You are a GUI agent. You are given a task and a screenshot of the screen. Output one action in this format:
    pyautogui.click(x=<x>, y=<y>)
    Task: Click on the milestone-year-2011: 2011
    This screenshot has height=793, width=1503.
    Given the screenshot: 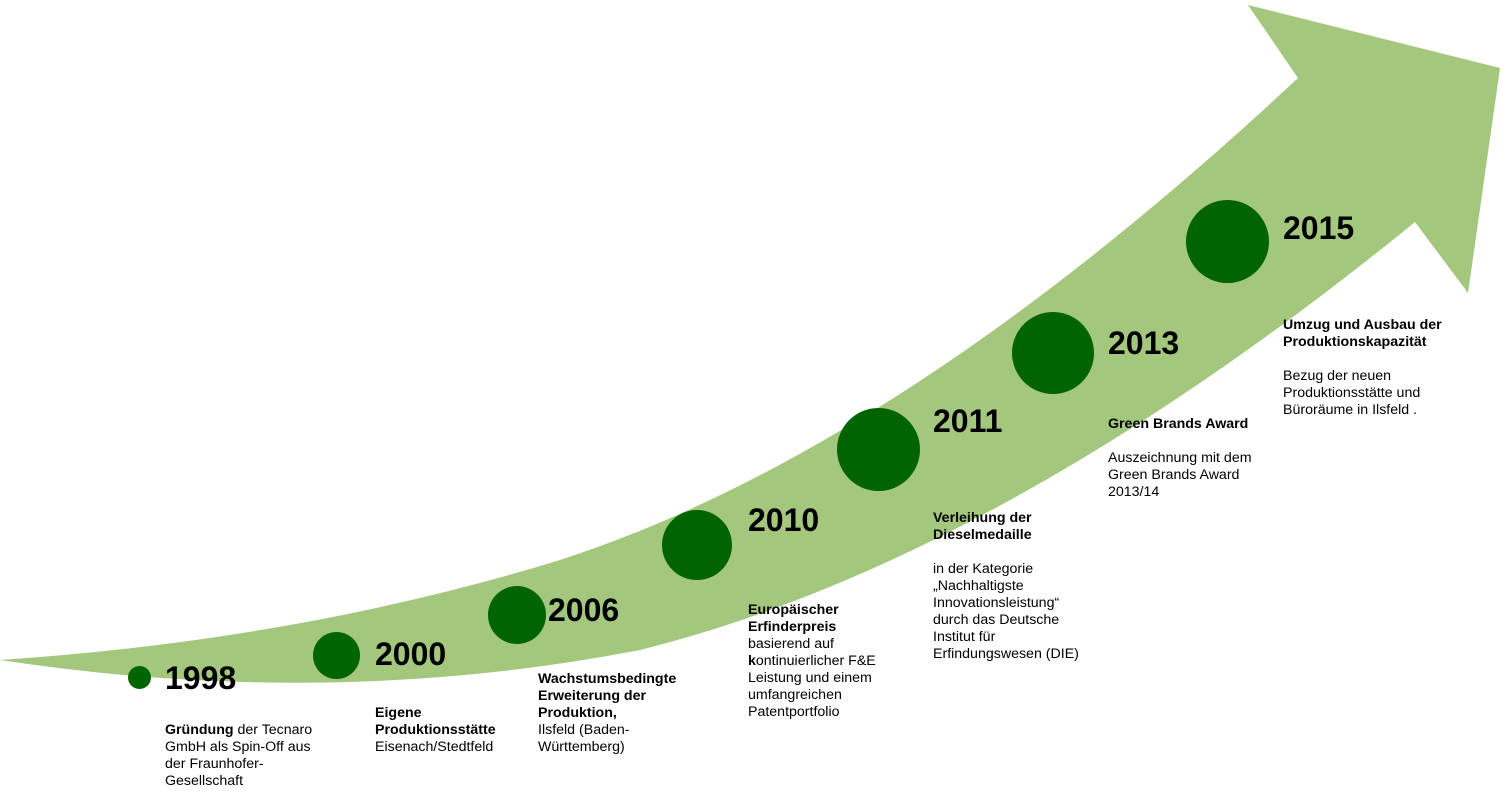 What is the action you would take?
    pyautogui.click(x=968, y=421)
    